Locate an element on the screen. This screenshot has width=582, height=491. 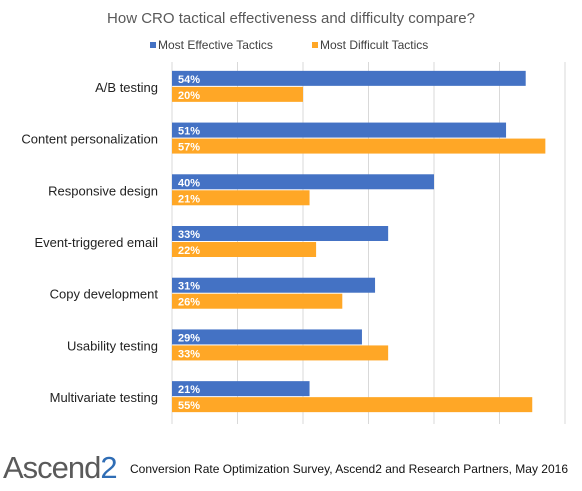
data-label: 54% is located at coordinates (189, 80).